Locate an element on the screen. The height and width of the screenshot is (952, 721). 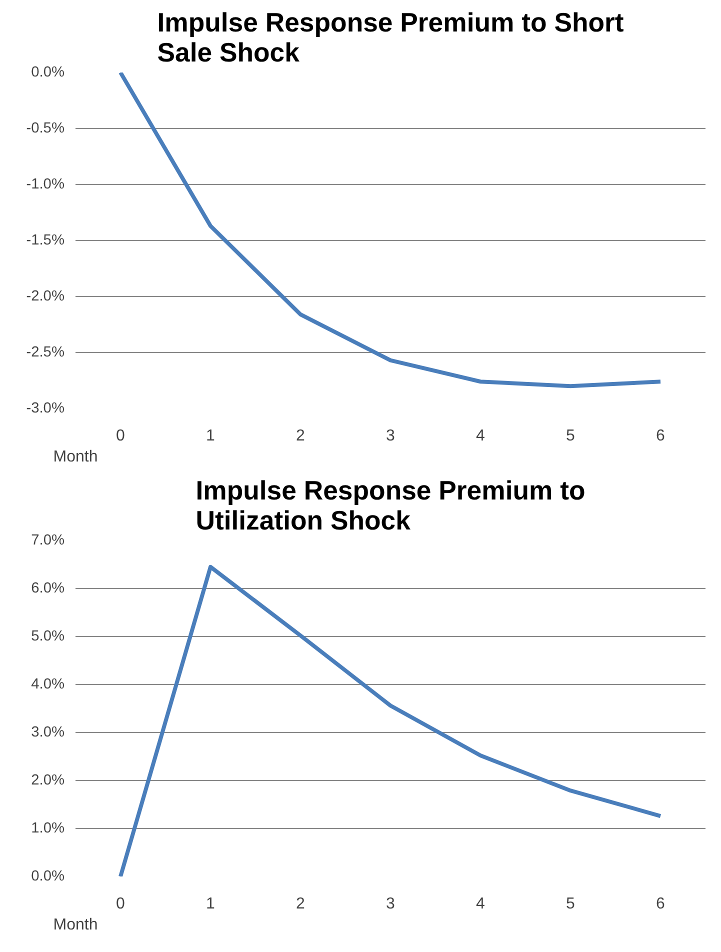
y-tick-label: -3.0% is located at coordinates (45, 408).